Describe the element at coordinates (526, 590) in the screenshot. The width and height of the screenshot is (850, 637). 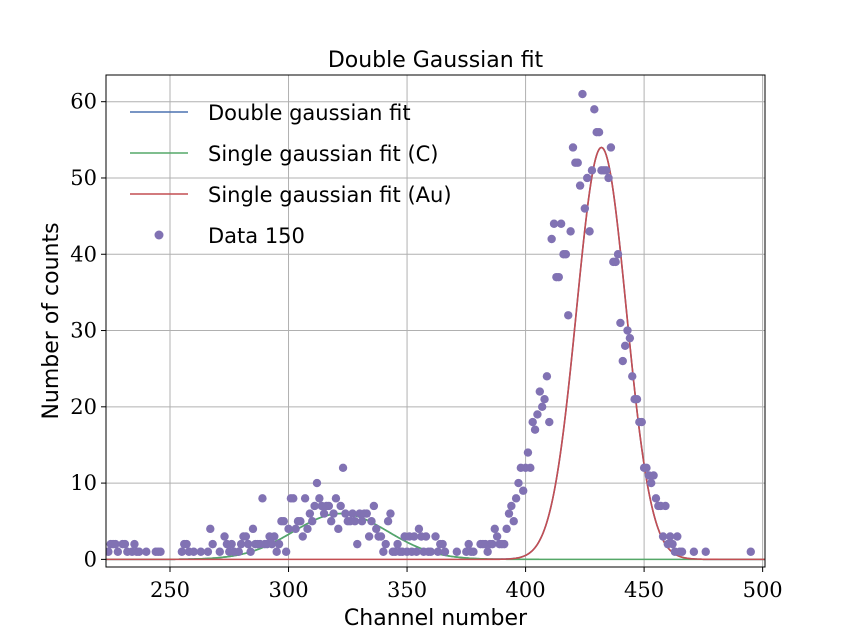
I see `x-tick-label: 400` at that location.